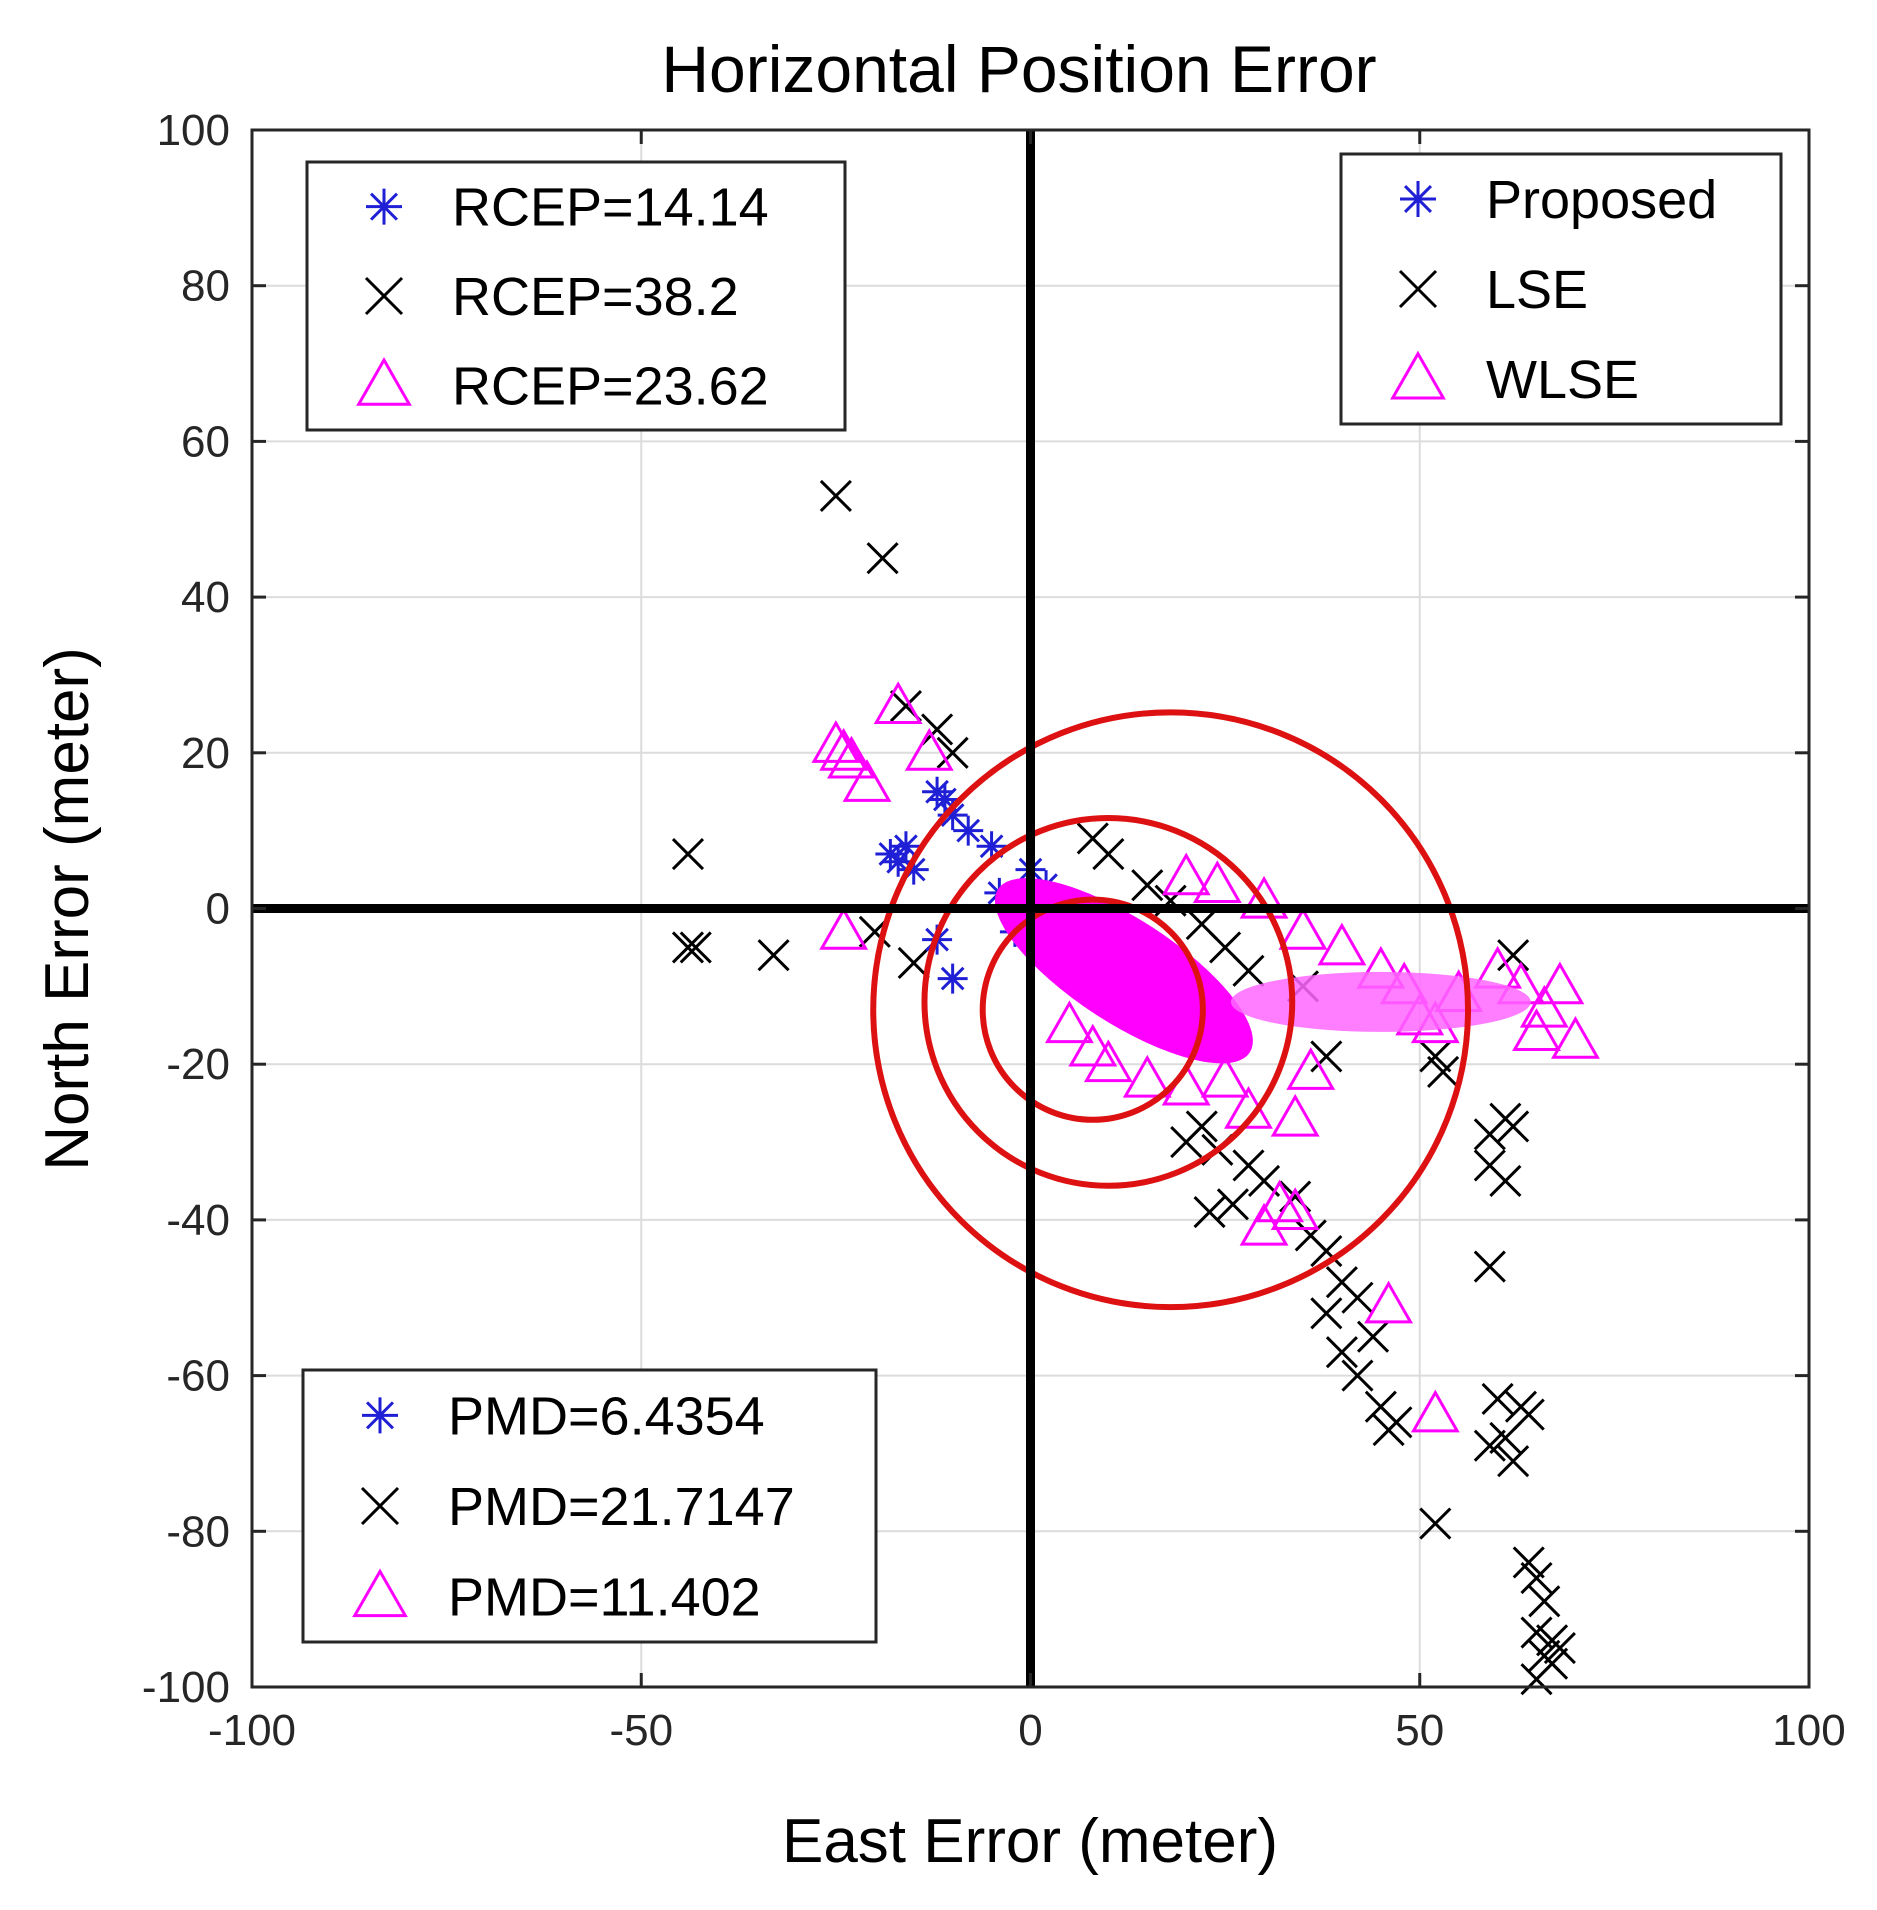 The image size is (1877, 1910). I want to click on wlse-dense-cloud, so click(1123, 971).